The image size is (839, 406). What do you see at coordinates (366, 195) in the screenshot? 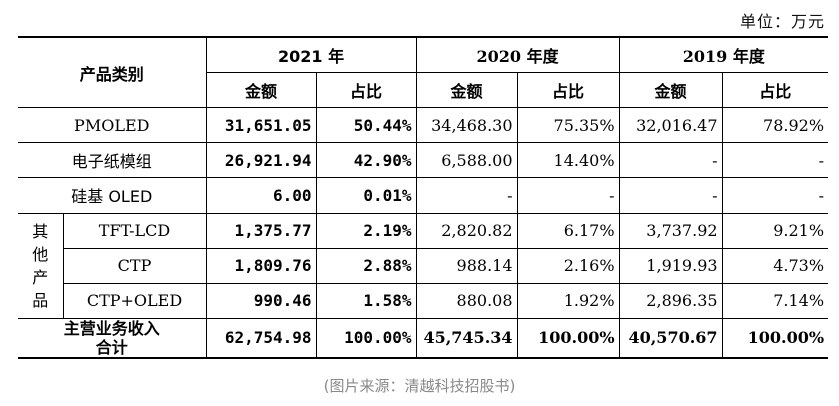
I see `cell-2021-share: 0.01%` at bounding box center [366, 195].